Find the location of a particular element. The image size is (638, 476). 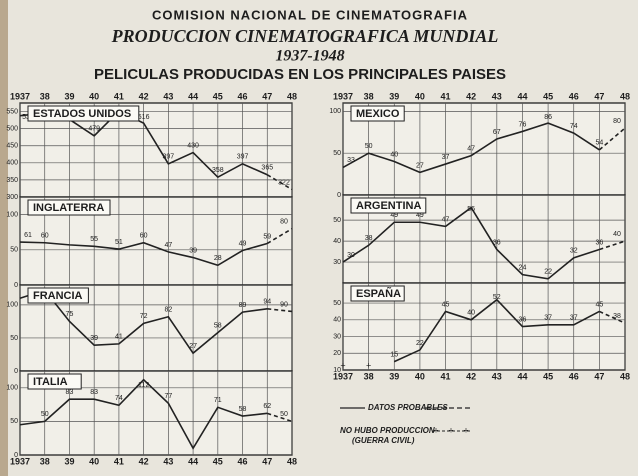

data-label: 82 is located at coordinates (168, 310).